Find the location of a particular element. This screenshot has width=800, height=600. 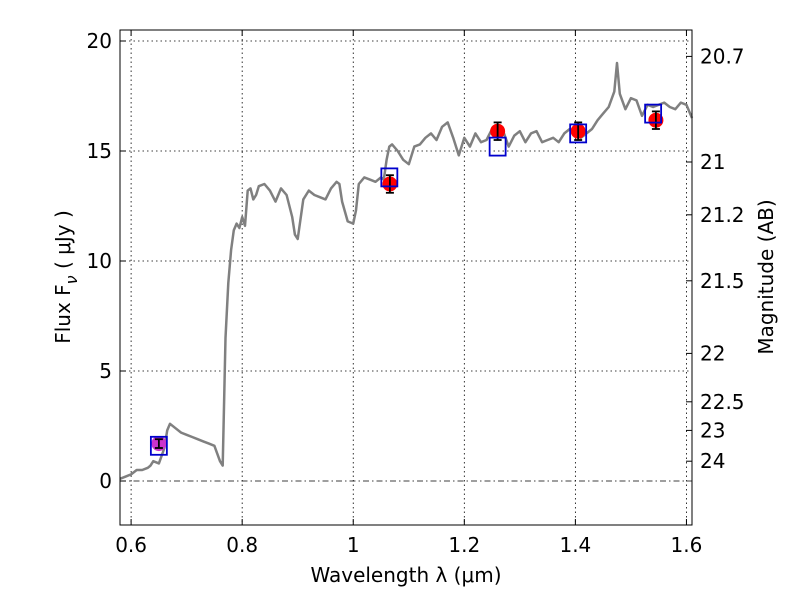

magnitude-tick-label: 24 is located at coordinates (712, 461).